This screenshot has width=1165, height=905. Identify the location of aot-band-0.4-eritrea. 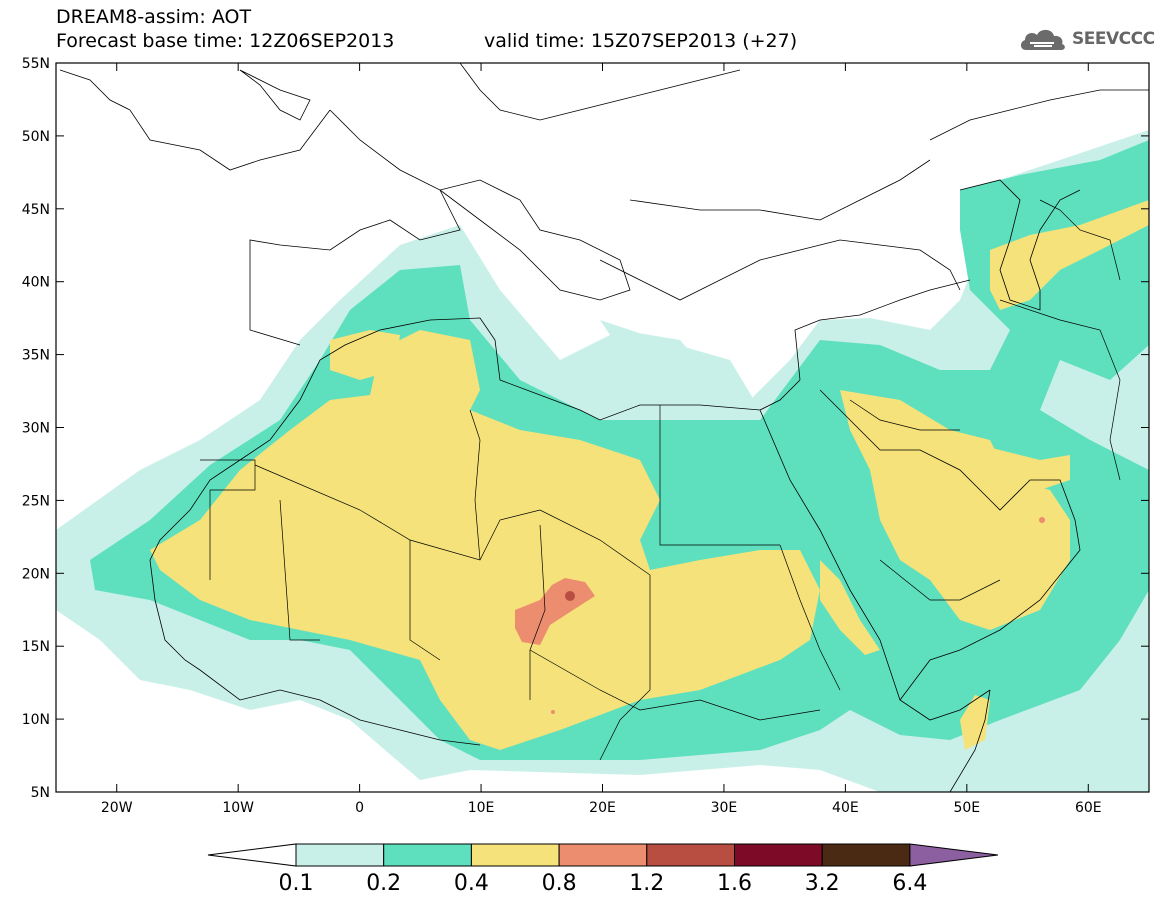
(850, 607).